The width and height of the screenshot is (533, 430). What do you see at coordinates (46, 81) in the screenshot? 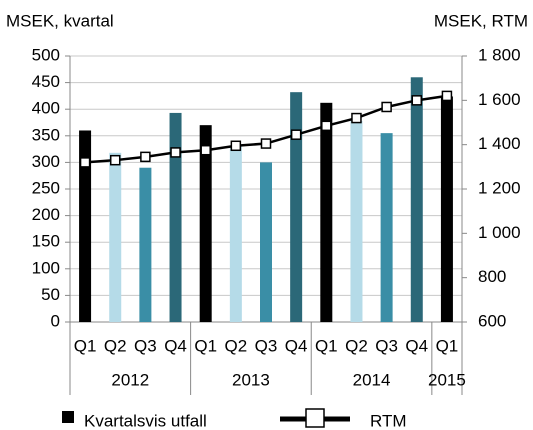
I see `y-tick-label: 450` at bounding box center [46, 81].